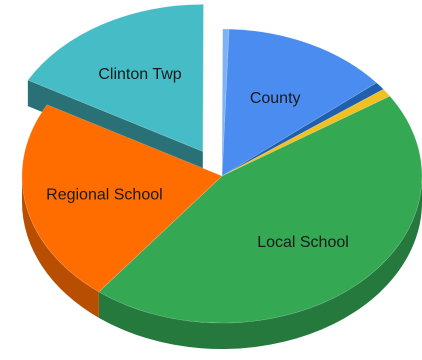  Describe the element at coordinates (275, 98) in the screenshot. I see `slice-label-county: County` at that location.